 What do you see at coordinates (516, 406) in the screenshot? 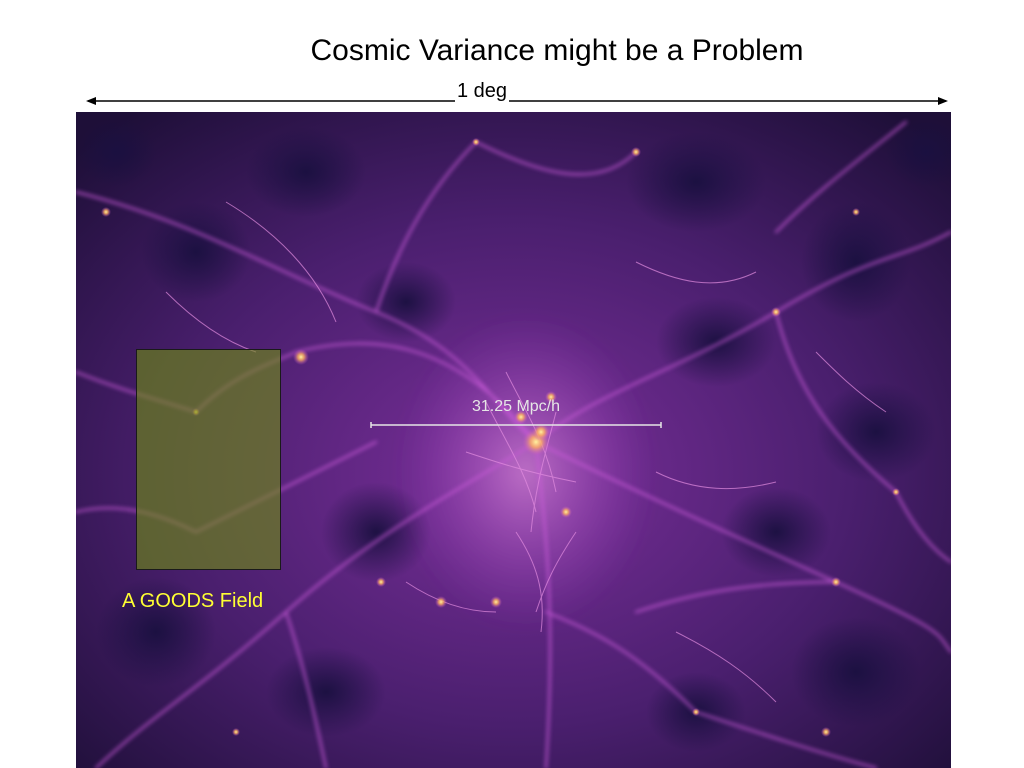
I see `comoving-scale-label: 31.25 Mpc/h` at bounding box center [516, 406].